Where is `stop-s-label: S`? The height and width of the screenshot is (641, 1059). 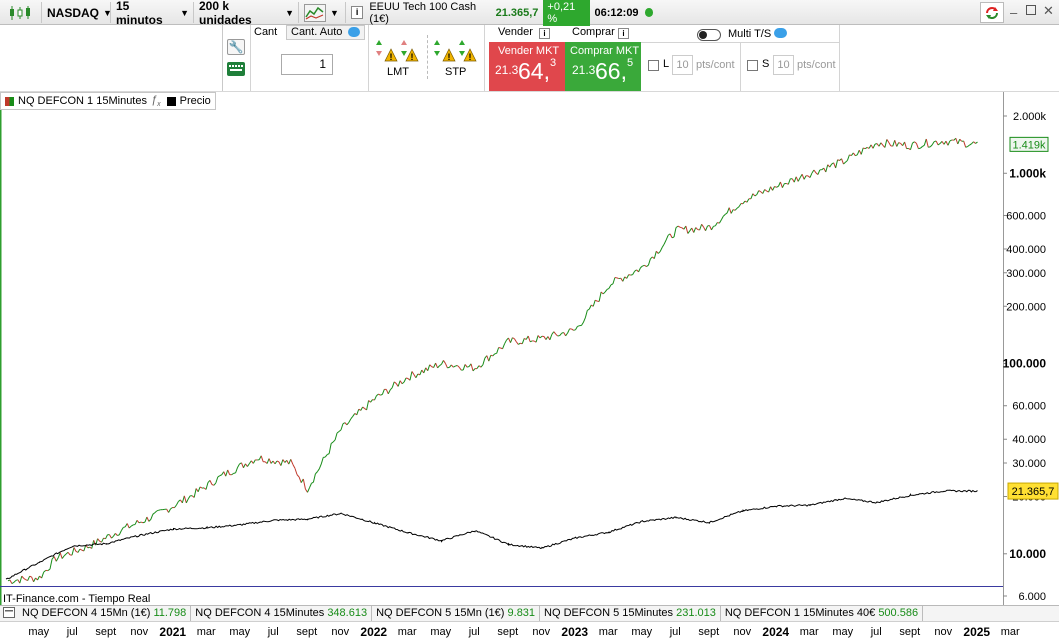 stop-s-label: S is located at coordinates (766, 64).